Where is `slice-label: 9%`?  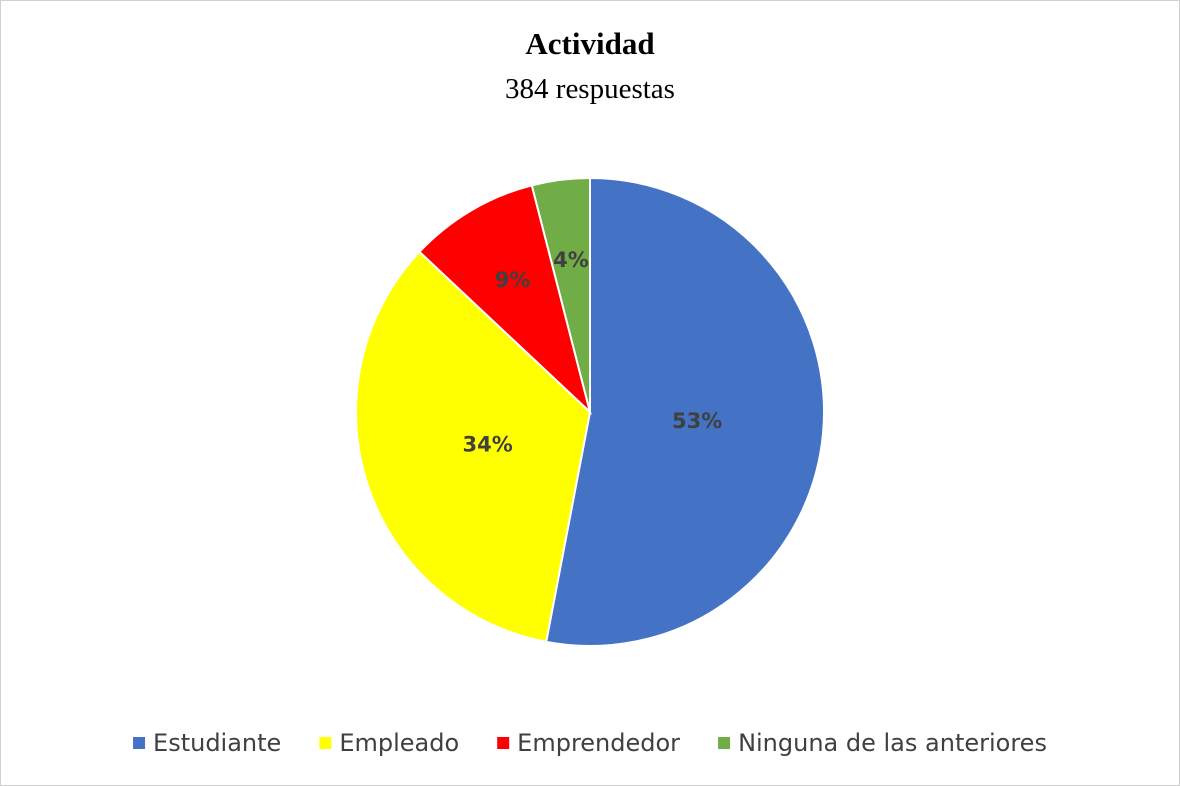 slice-label: 9% is located at coordinates (513, 280).